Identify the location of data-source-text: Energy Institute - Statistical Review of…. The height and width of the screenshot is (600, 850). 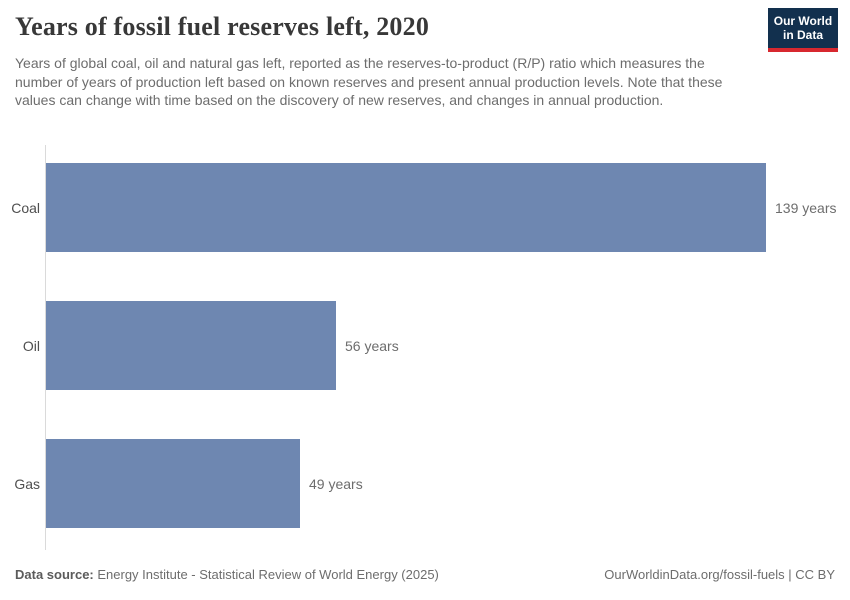
(266, 574).